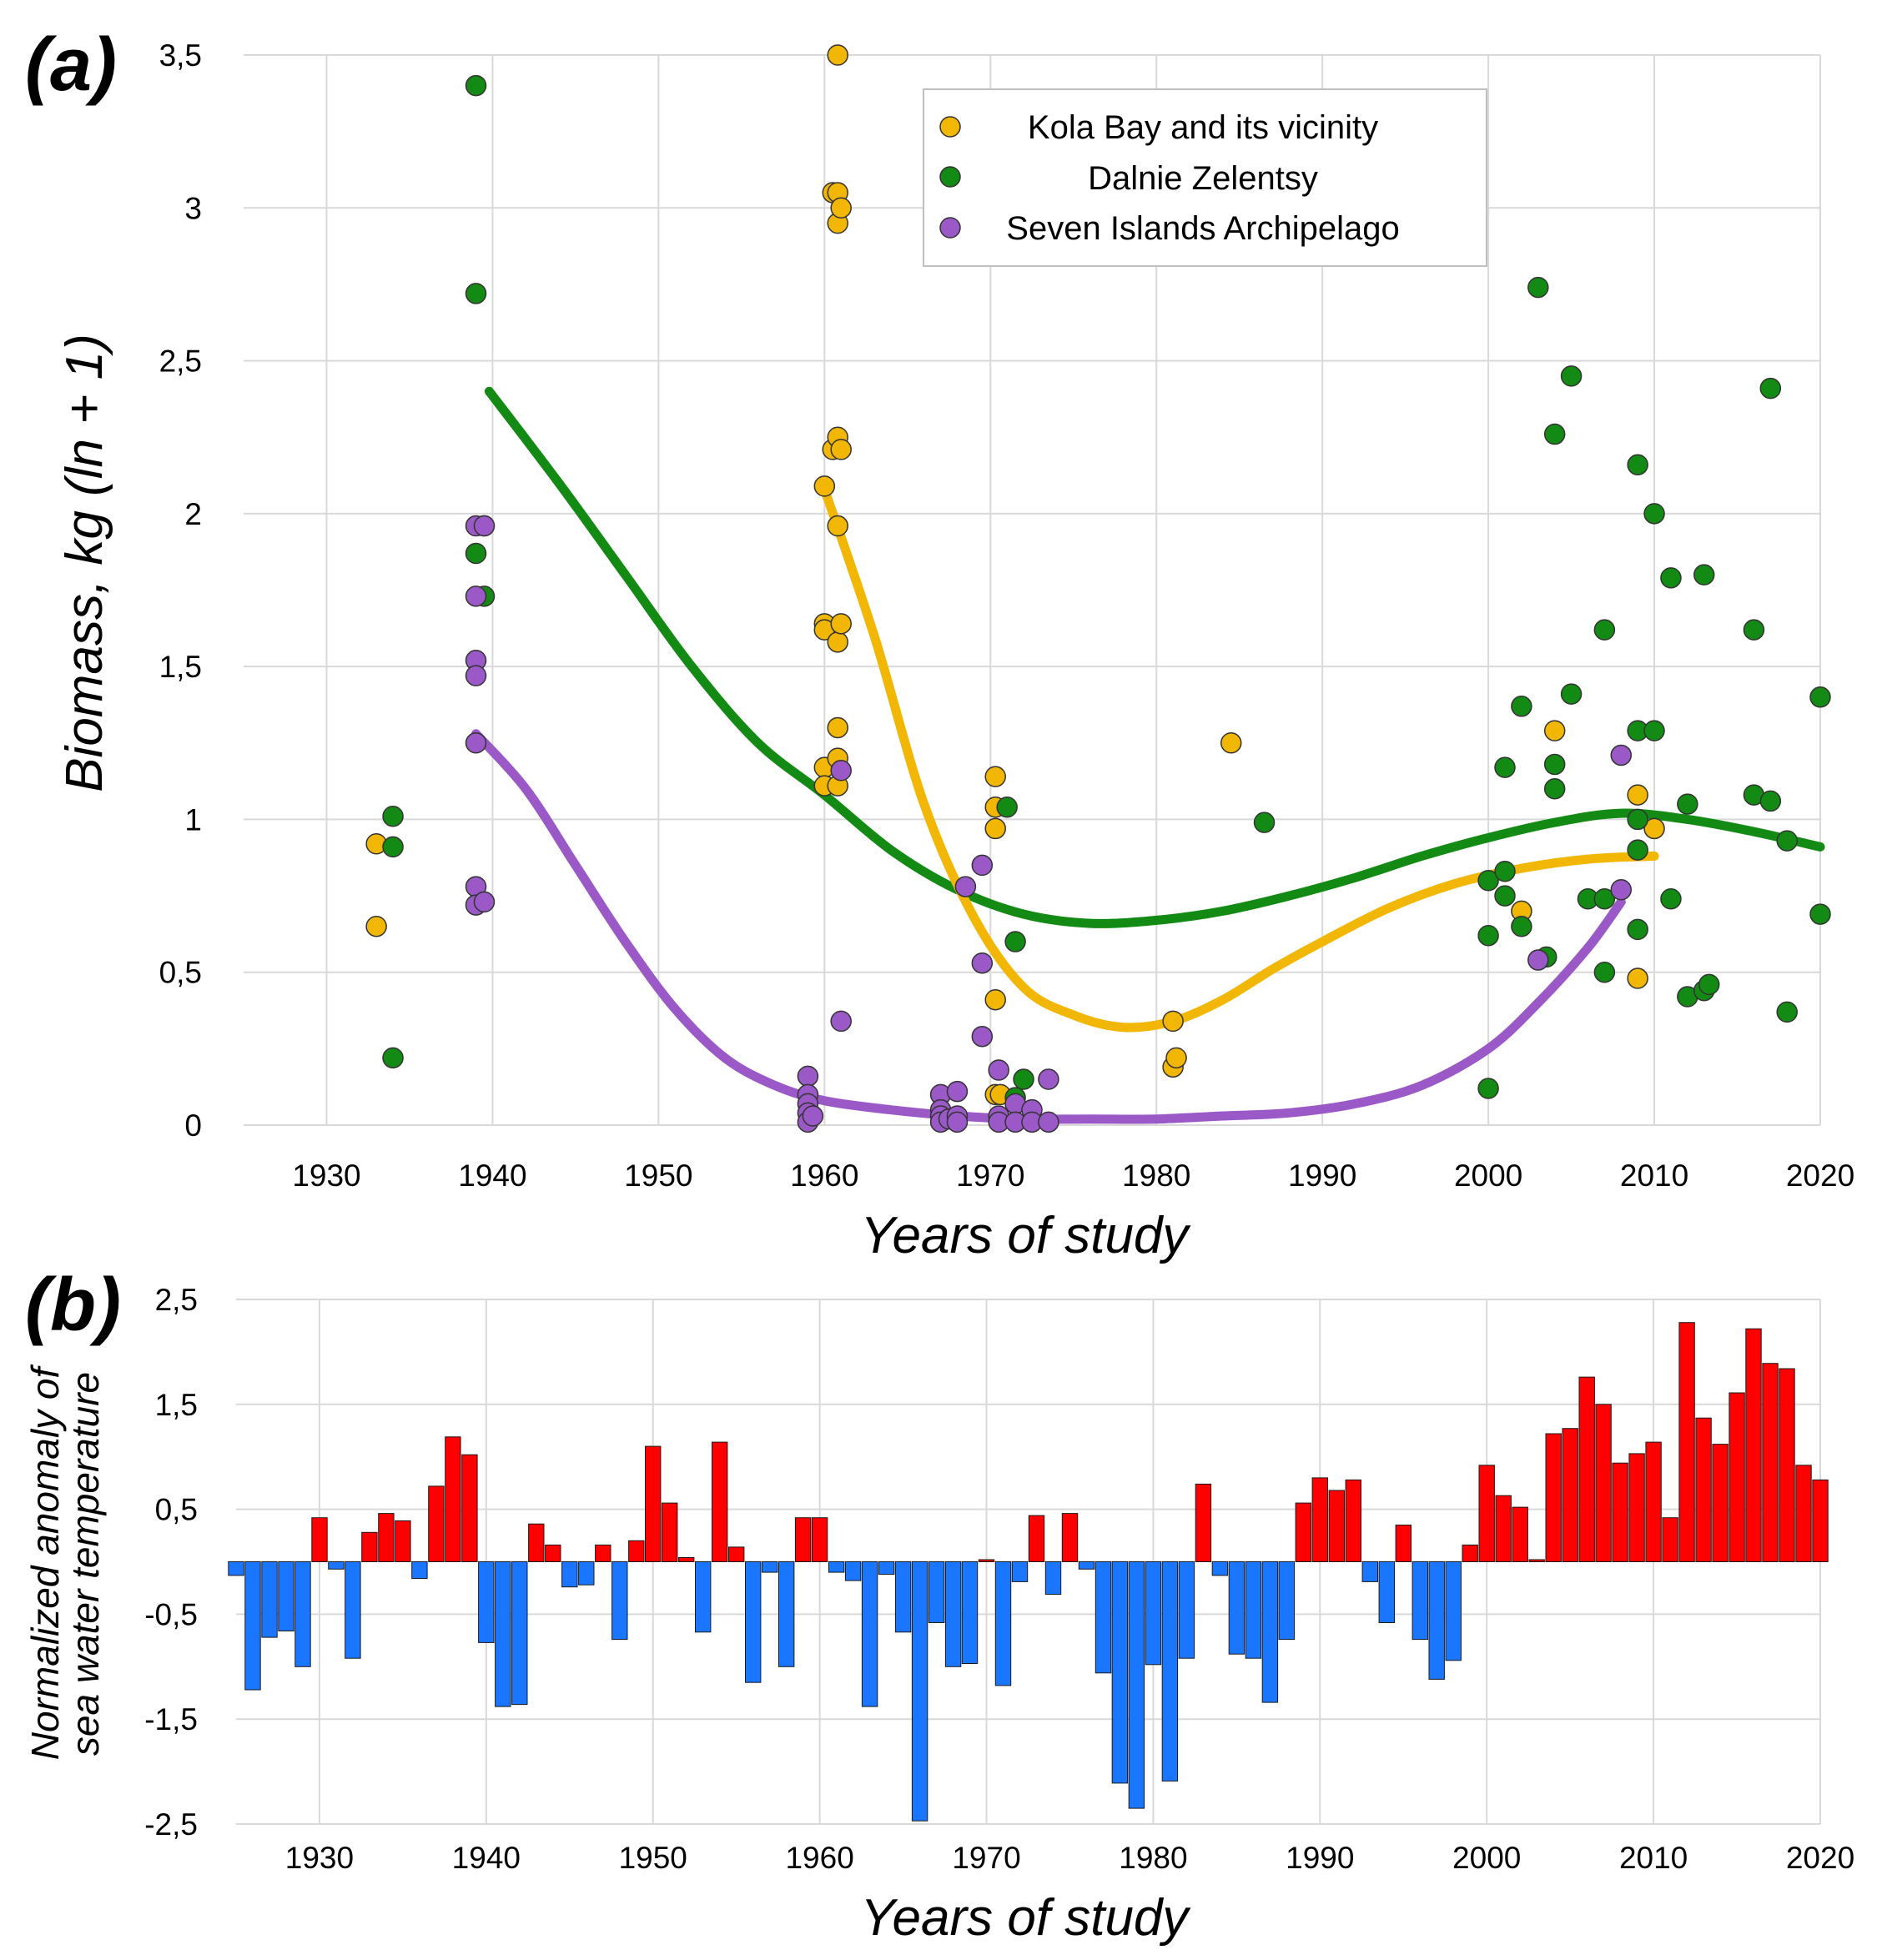 This screenshot has width=1877, height=1960. What do you see at coordinates (180, 591) in the screenshot?
I see `panel-a-y-ticks: 0 0,5 1 1,5 2 2,5 3 3,5` at bounding box center [180, 591].